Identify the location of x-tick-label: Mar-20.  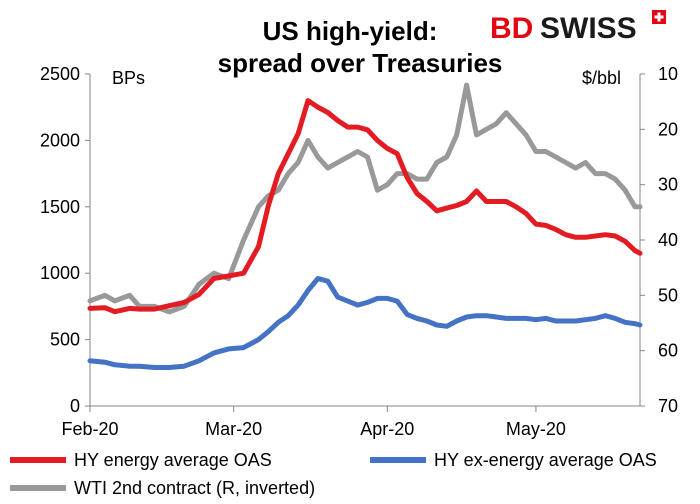
(233, 429).